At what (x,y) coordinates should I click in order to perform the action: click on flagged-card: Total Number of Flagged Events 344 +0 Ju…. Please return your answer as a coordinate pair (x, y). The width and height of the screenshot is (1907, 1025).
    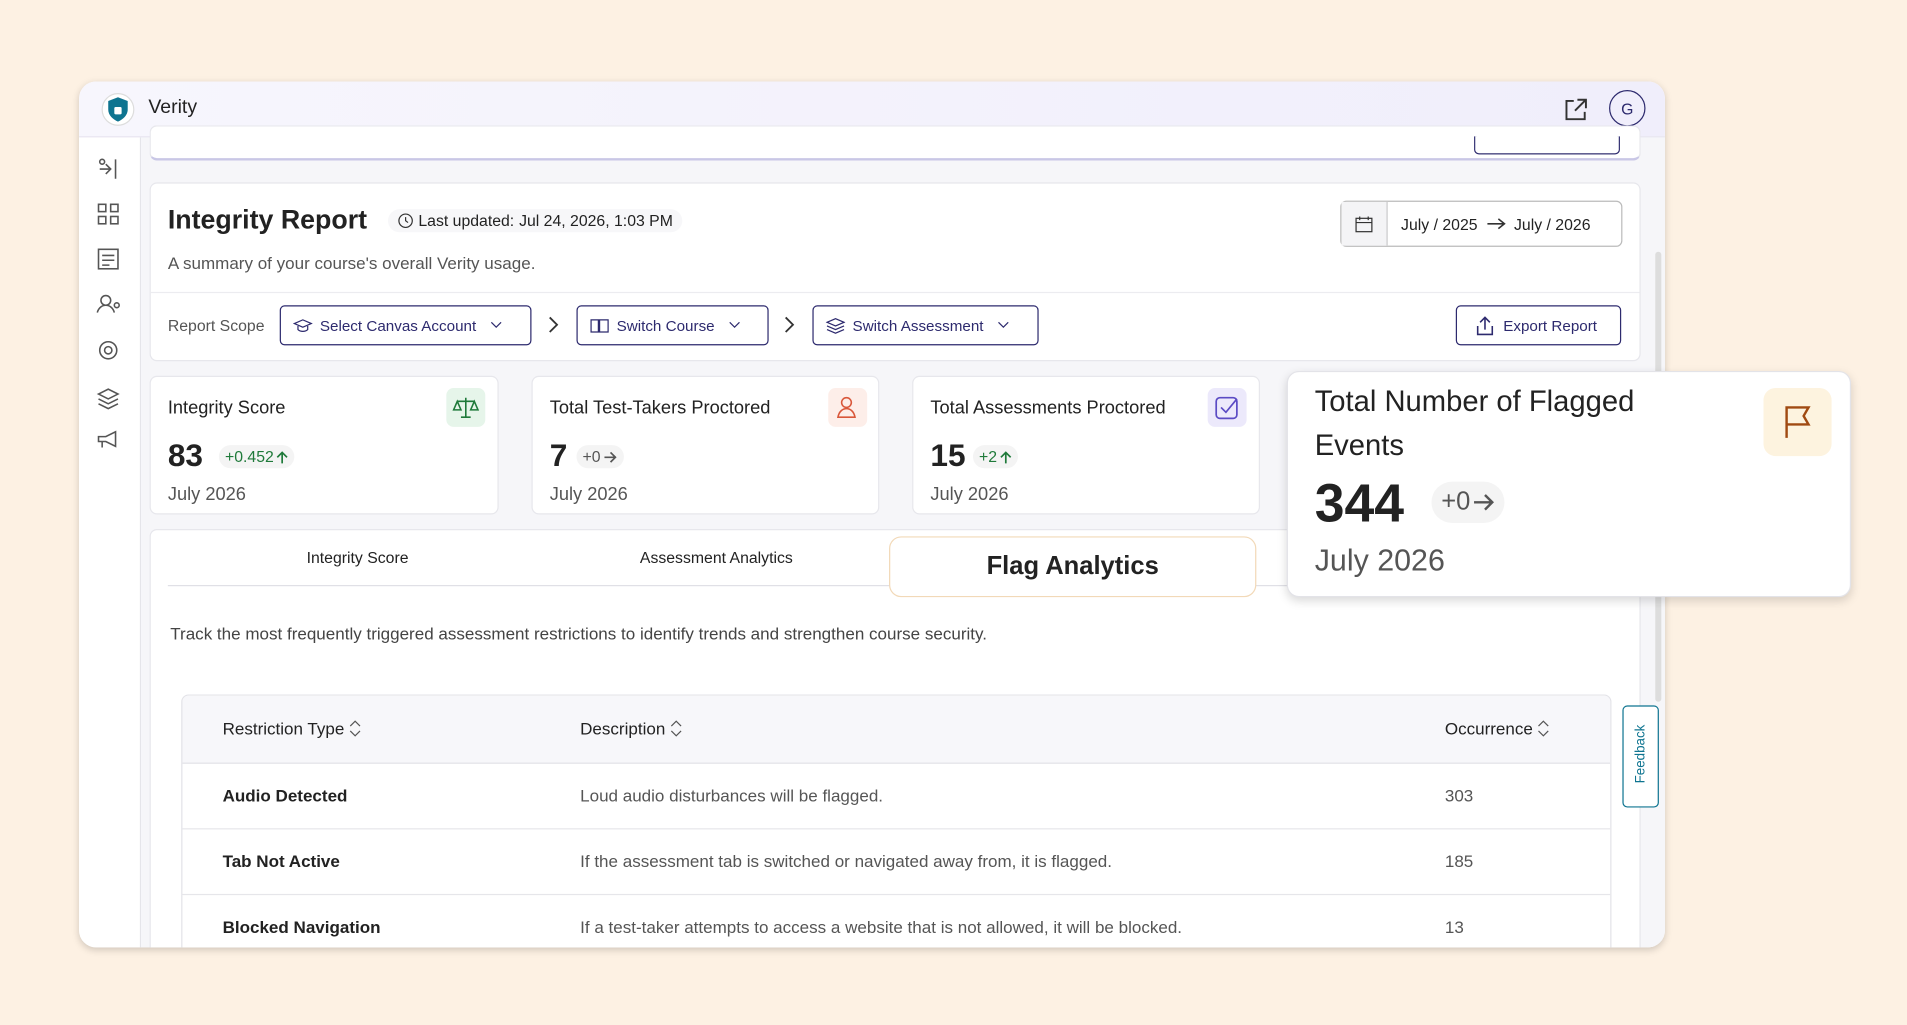
    Looking at the image, I should click on (1569, 484).